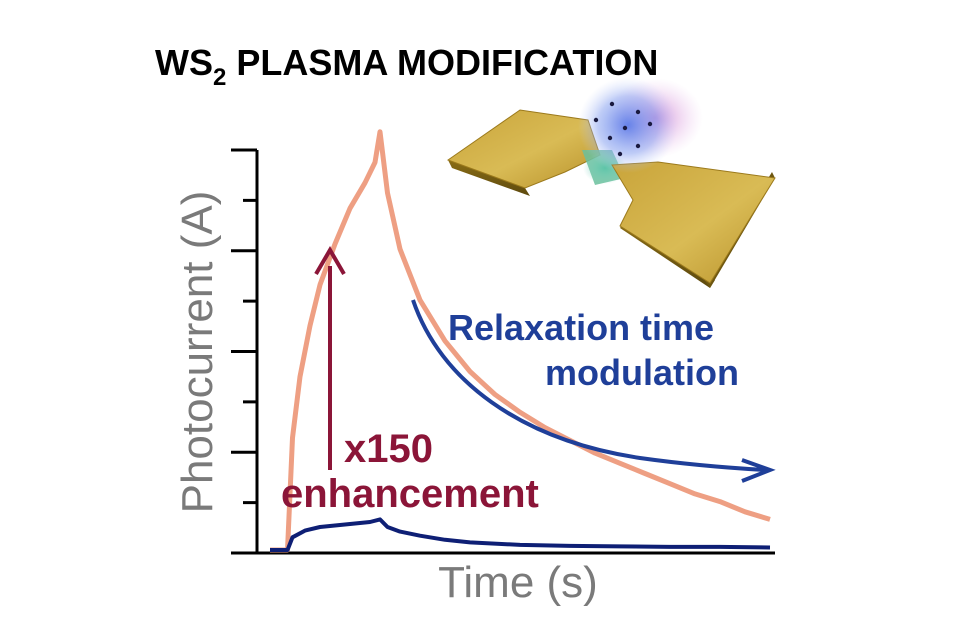 This screenshot has width=960, height=640. What do you see at coordinates (642, 372) in the screenshot?
I see `relaxation-label-line2: modulation` at bounding box center [642, 372].